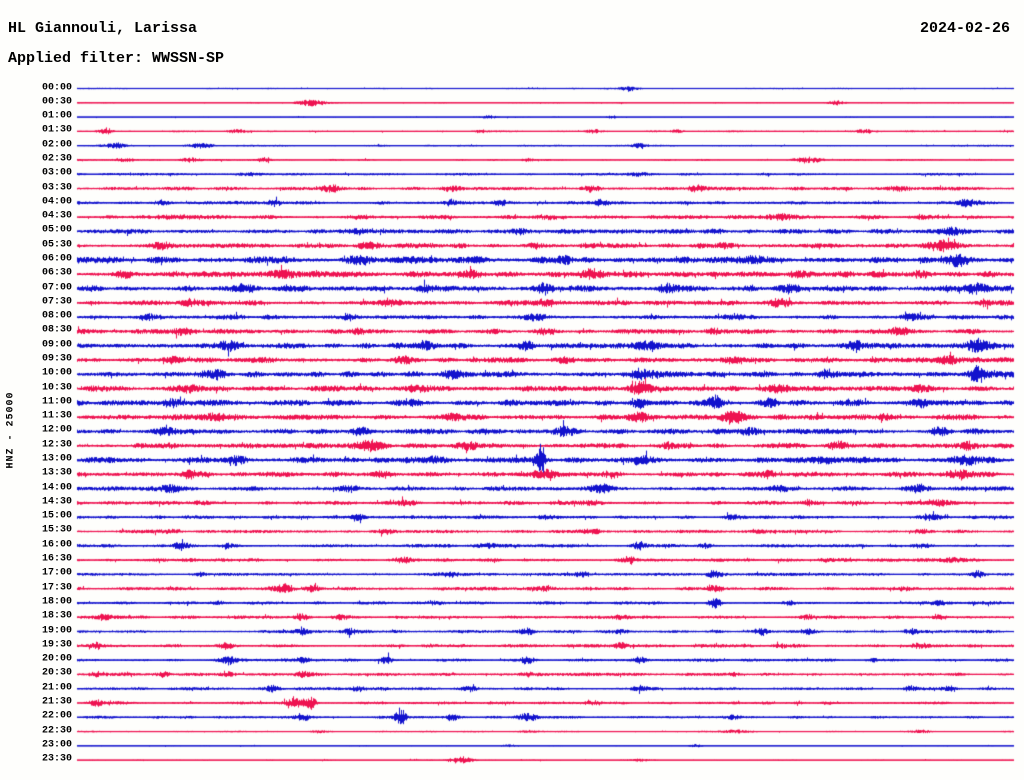 The image size is (1024, 780). What do you see at coordinates (56, 559) in the screenshot?
I see `time-label: 16:30` at bounding box center [56, 559].